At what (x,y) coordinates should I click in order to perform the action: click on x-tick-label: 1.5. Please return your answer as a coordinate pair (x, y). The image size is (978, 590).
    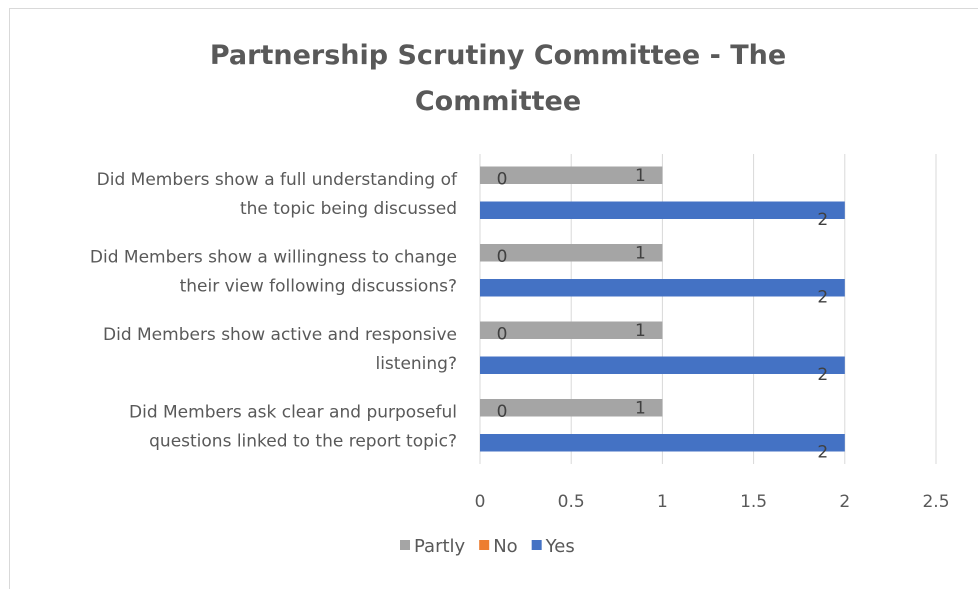
    Looking at the image, I should click on (753, 502).